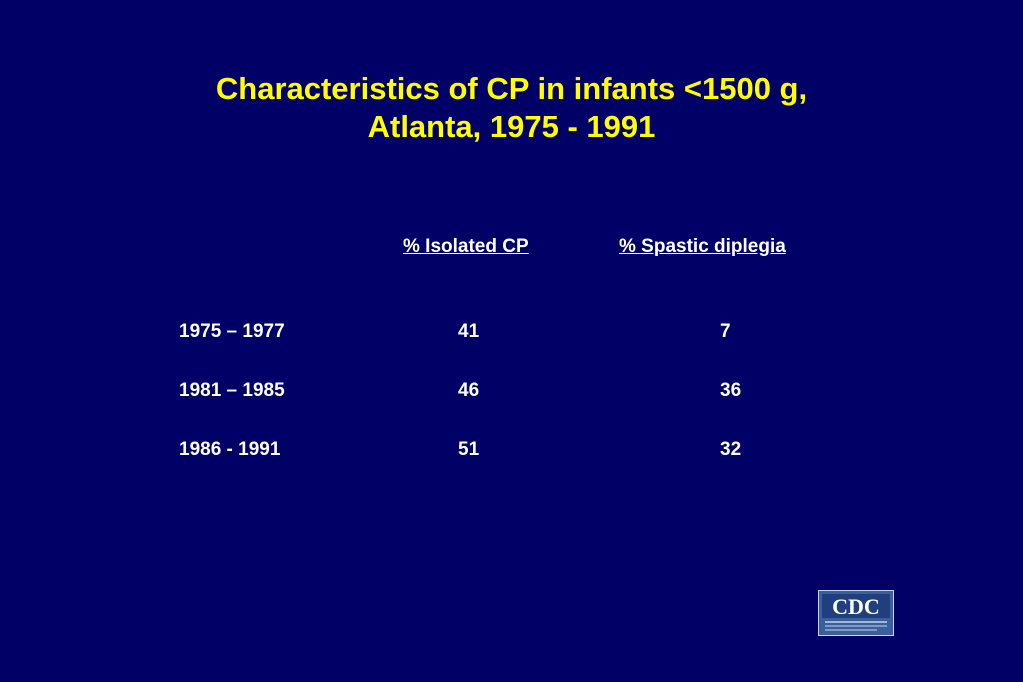  I want to click on column-header-spastic-diplegia: % Spastic diplegia, so click(702, 246).